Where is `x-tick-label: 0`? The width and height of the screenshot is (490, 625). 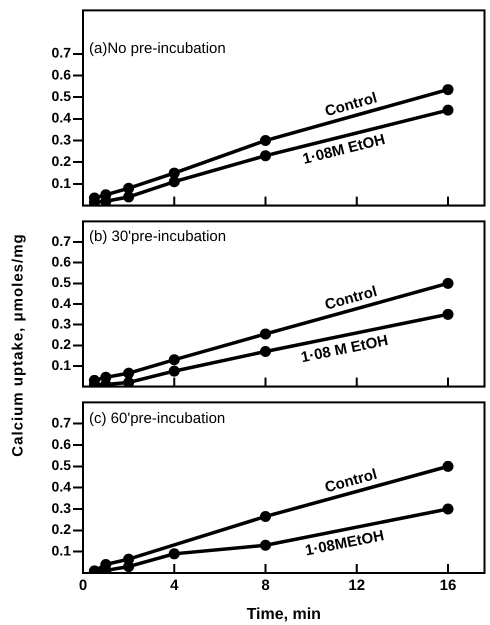 x-tick-label: 0 is located at coordinates (83, 585).